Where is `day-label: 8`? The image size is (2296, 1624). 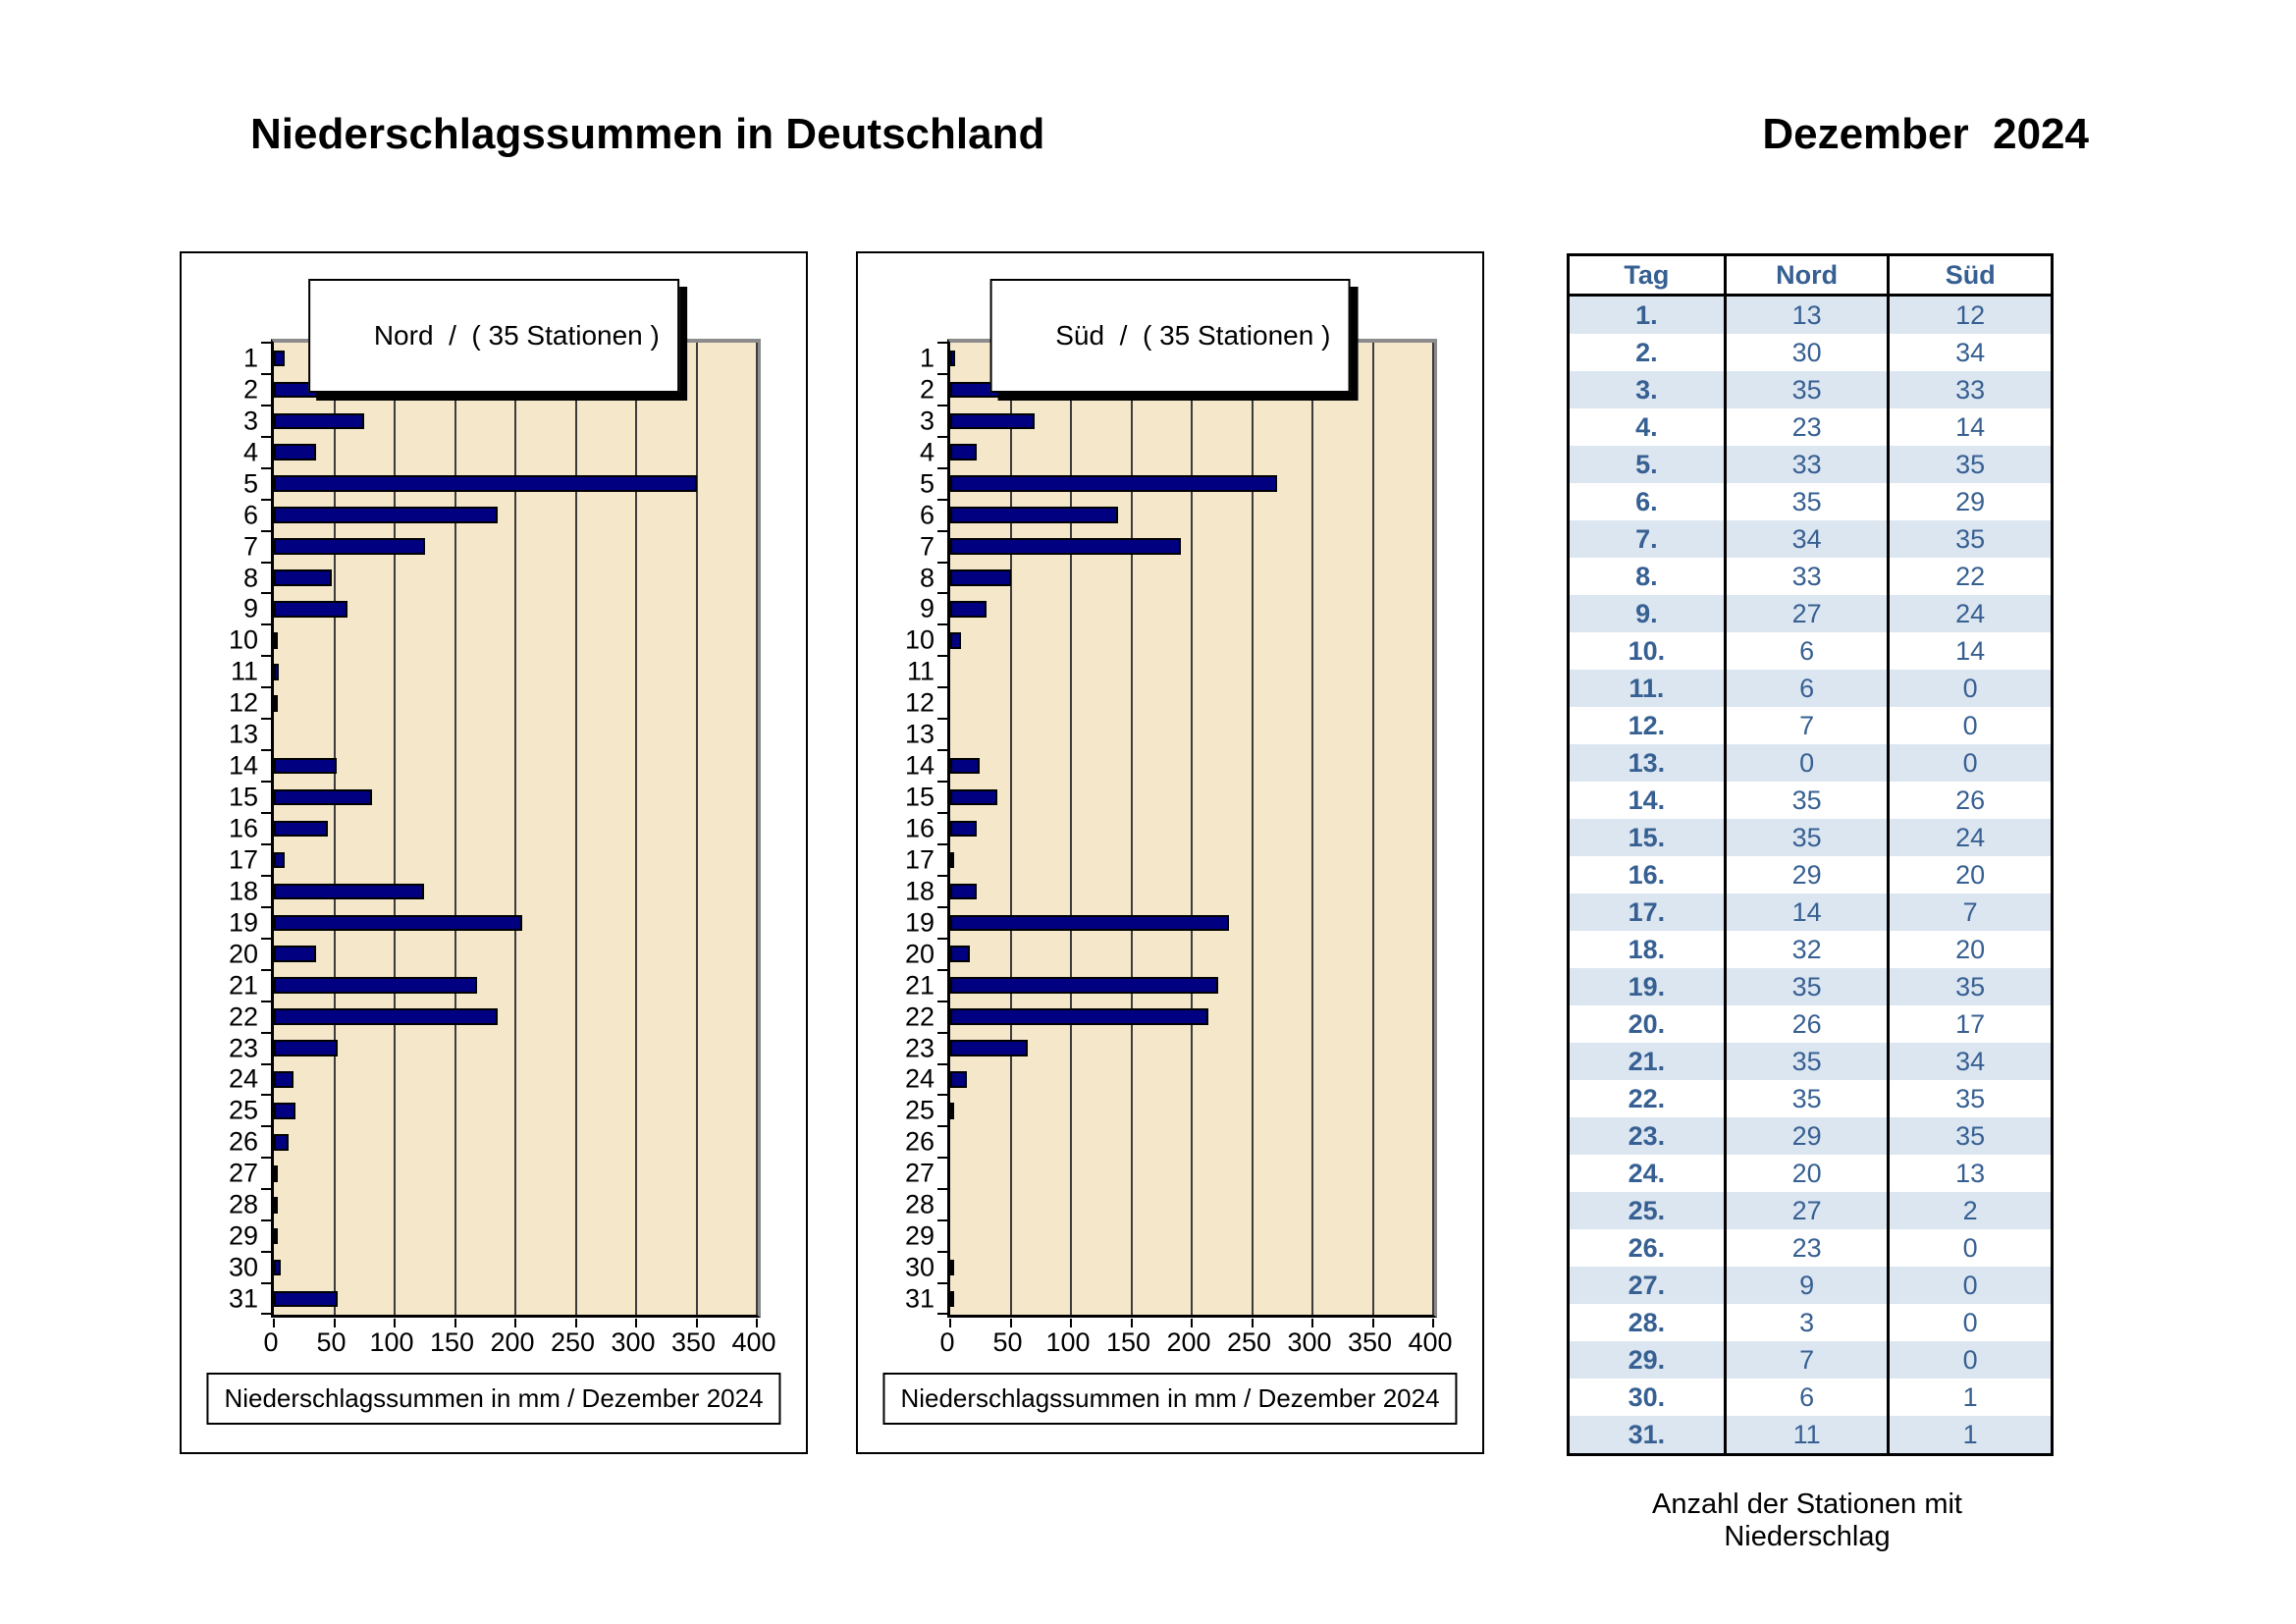 day-label: 8 is located at coordinates (250, 578).